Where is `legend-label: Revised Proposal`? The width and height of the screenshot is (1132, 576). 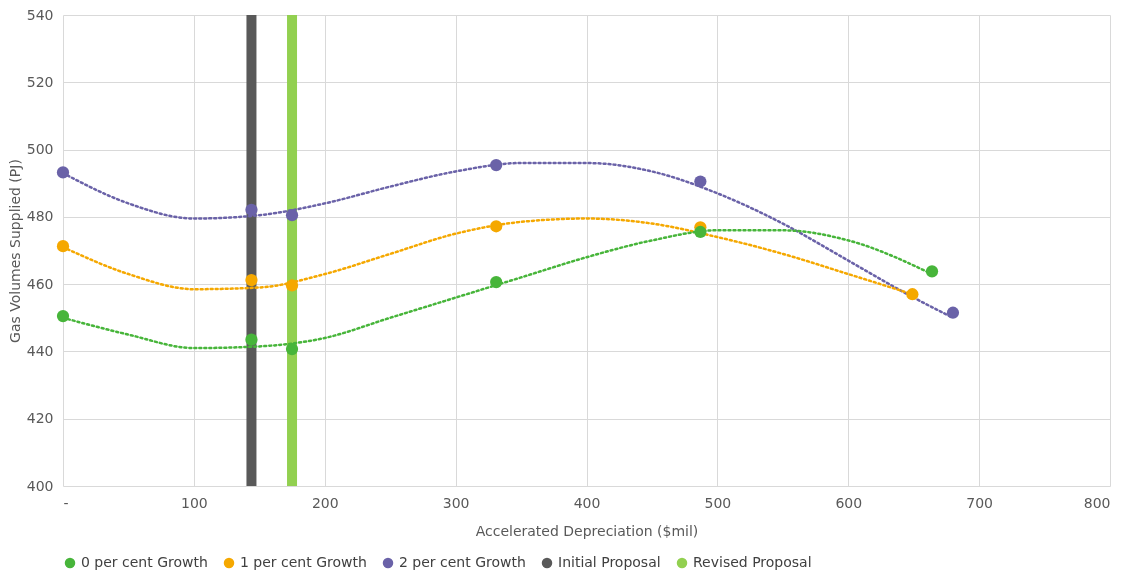
legend-label: Revised Proposal is located at coordinates (752, 562).